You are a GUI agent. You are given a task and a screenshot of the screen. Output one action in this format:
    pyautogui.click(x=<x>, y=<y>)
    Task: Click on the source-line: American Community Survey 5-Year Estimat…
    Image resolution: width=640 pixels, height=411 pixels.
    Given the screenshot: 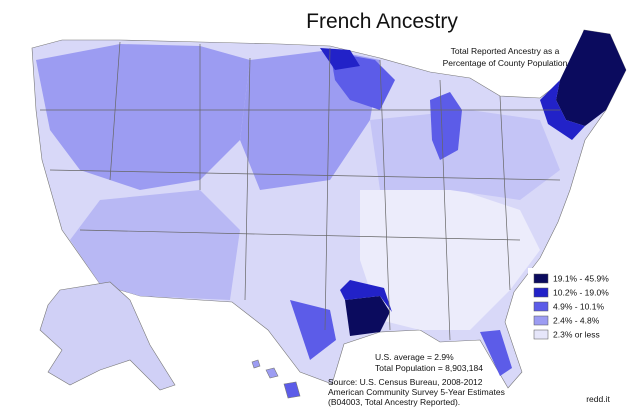 What is the action you would take?
    pyautogui.click(x=416, y=392)
    